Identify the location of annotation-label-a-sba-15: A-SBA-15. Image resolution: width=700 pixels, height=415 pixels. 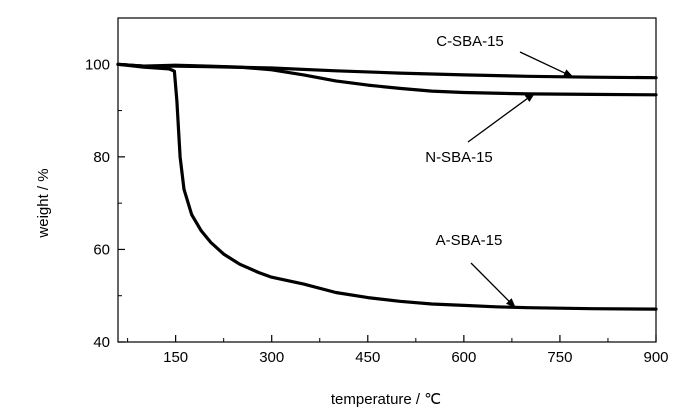
(469, 240).